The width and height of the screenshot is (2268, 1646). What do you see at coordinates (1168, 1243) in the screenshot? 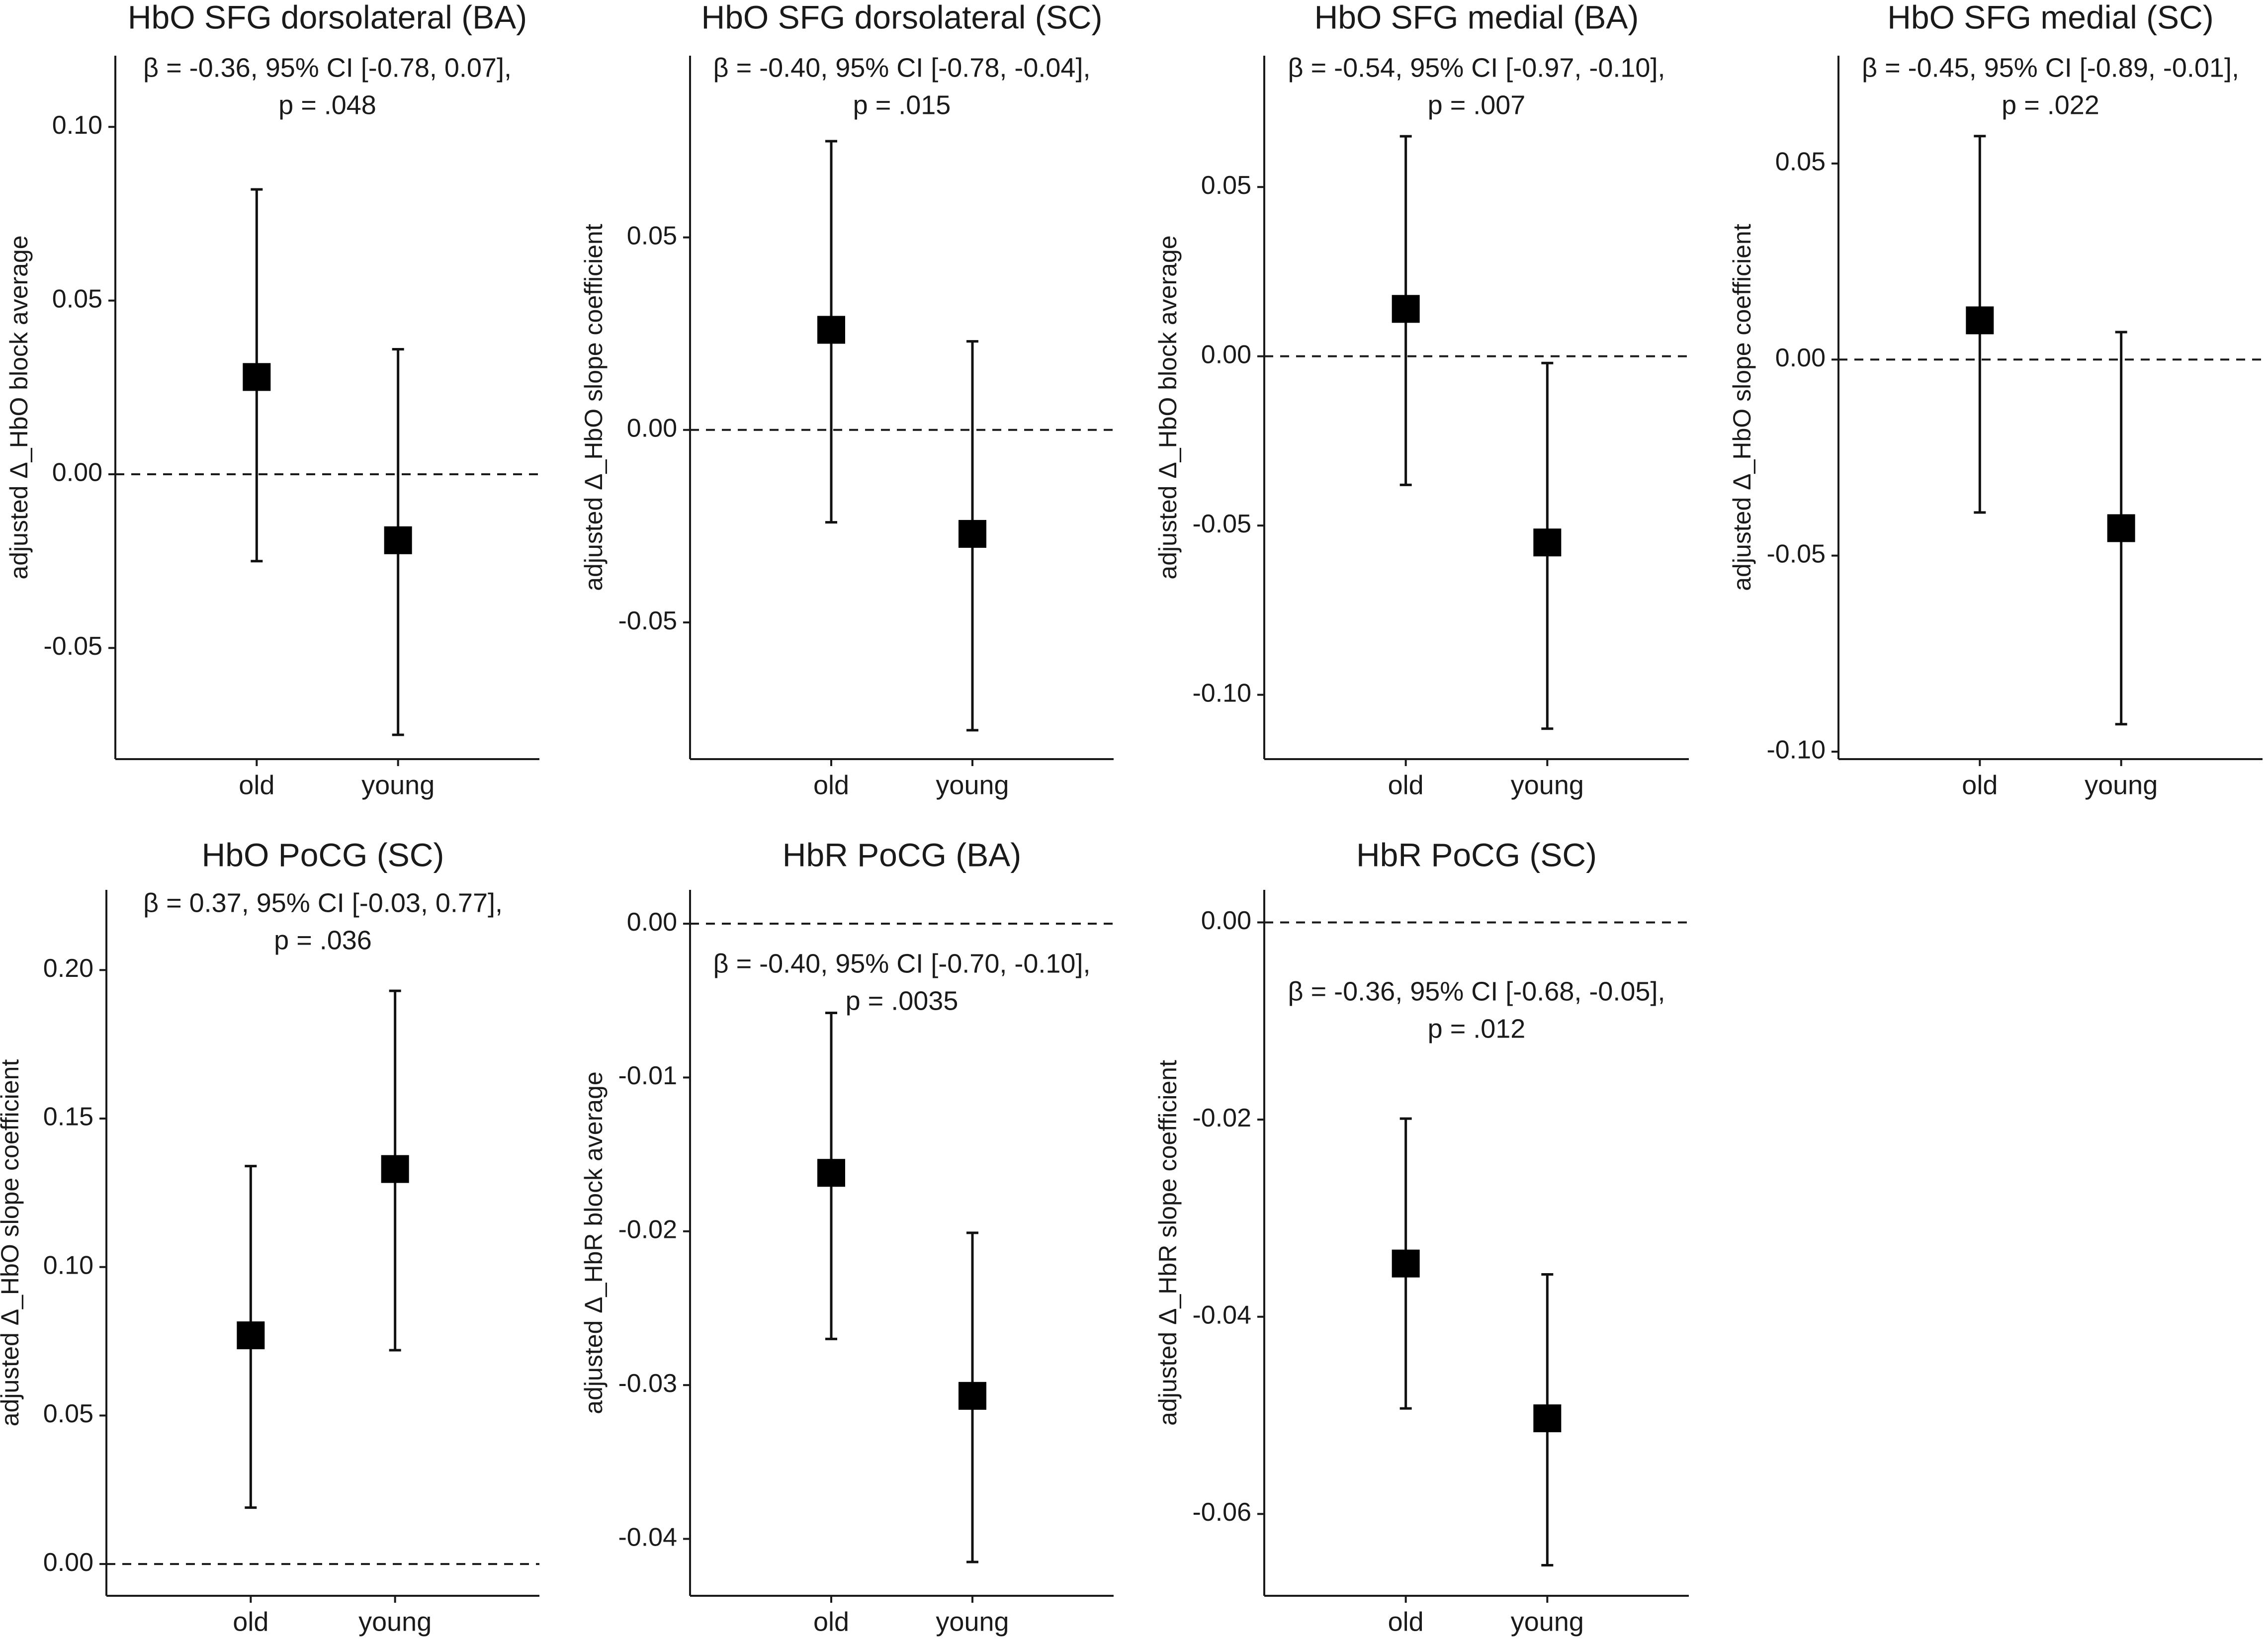
I see `y-axis-title: adjusted Δ_HbR slope coefficient` at bounding box center [1168, 1243].